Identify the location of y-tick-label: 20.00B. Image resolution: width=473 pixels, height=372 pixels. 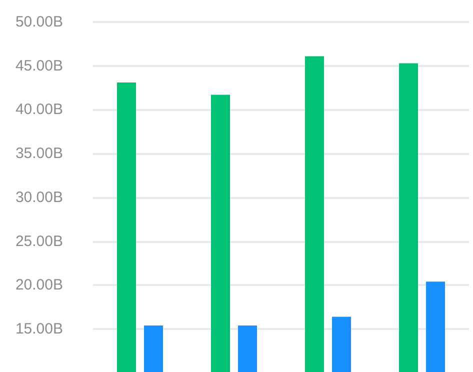
(39, 285).